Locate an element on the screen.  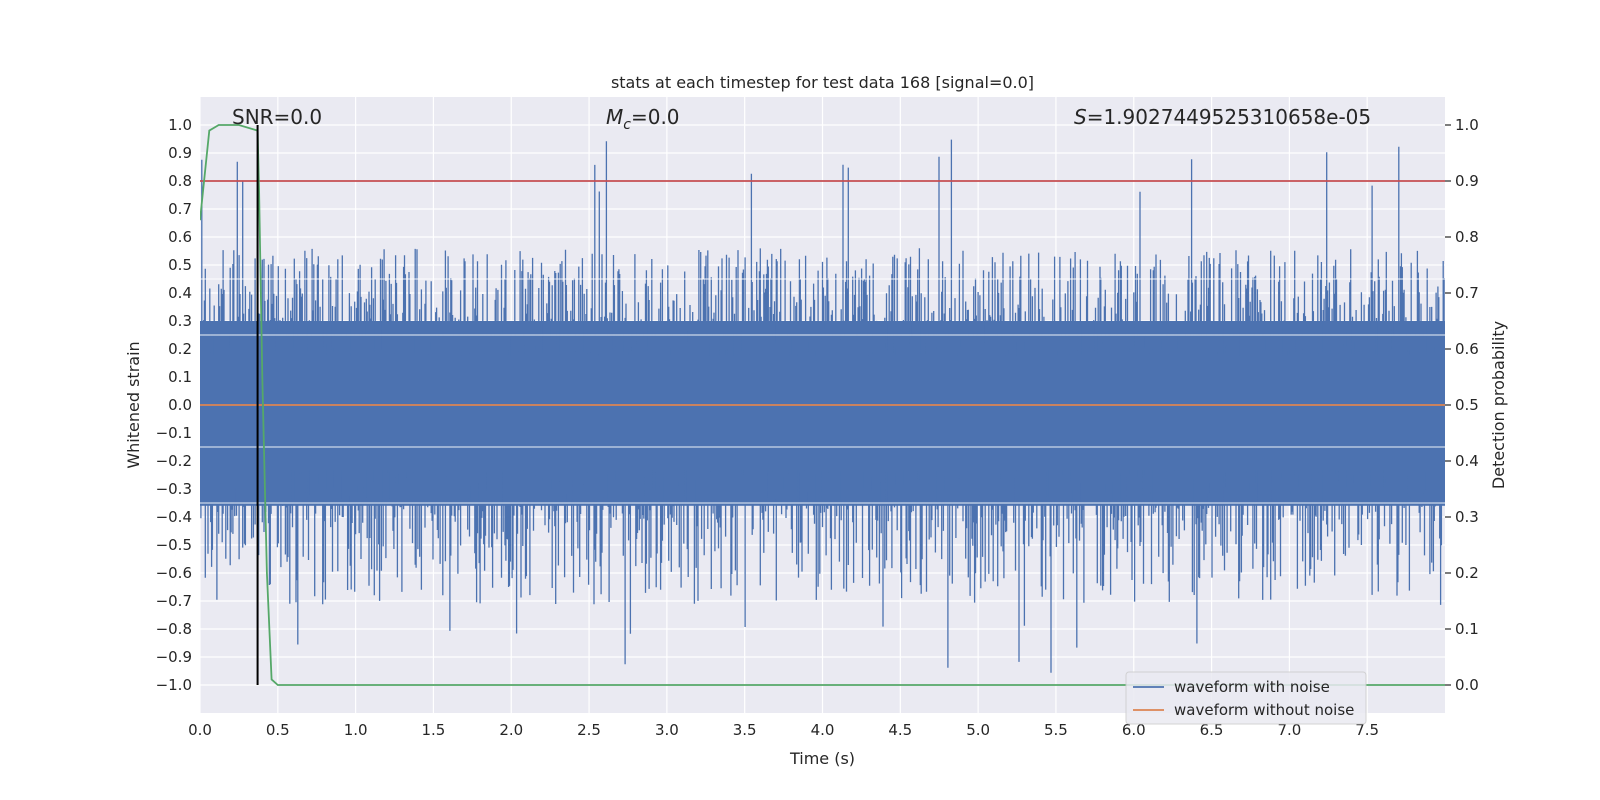
y-tick-label: 0.9 is located at coordinates (180, 153).